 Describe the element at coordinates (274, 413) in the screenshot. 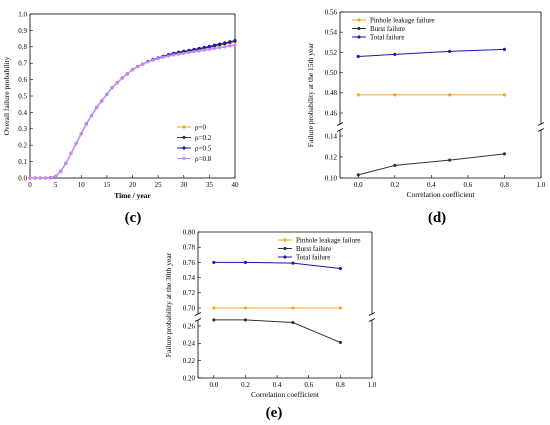

I see `panel-label: (e)` at that location.